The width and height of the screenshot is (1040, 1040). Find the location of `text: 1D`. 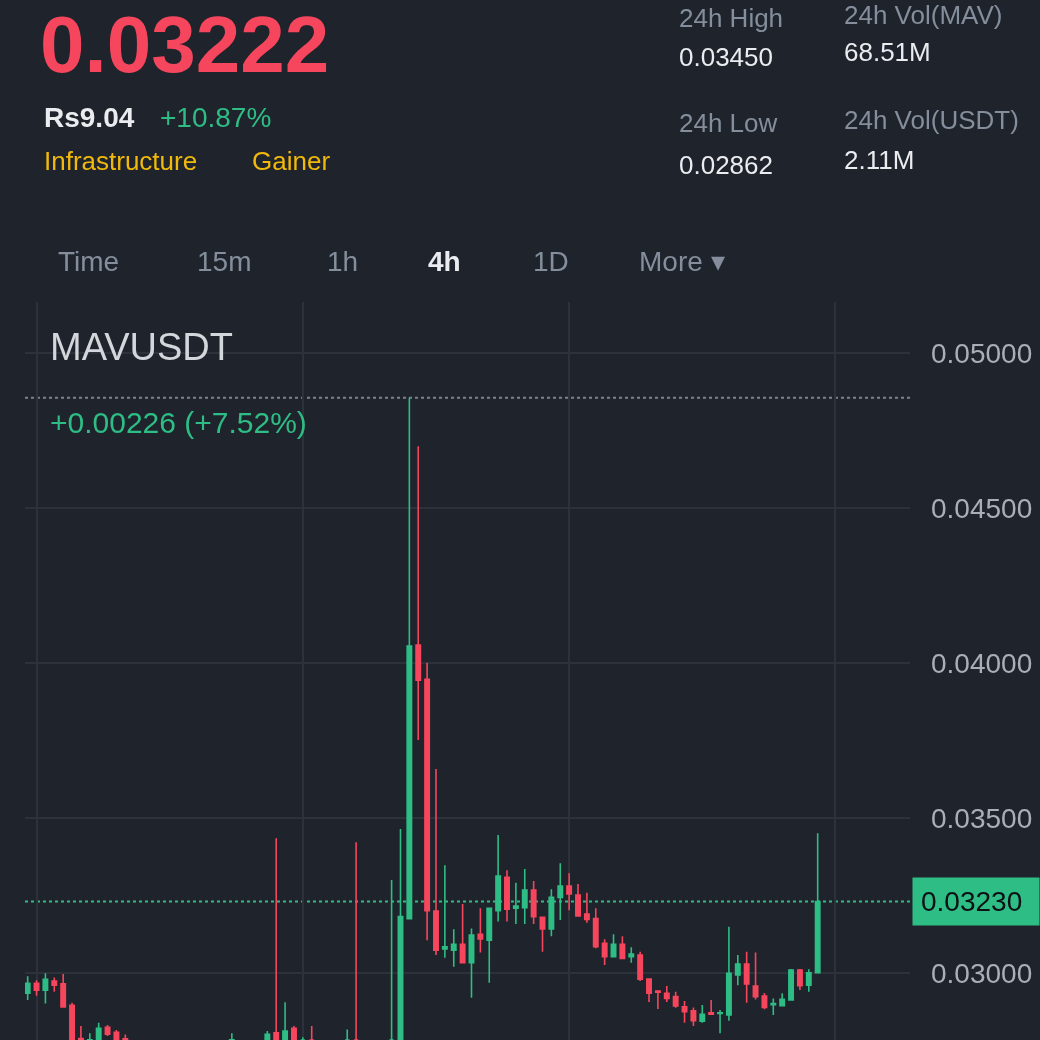

text: 1D is located at coordinates (551, 261).